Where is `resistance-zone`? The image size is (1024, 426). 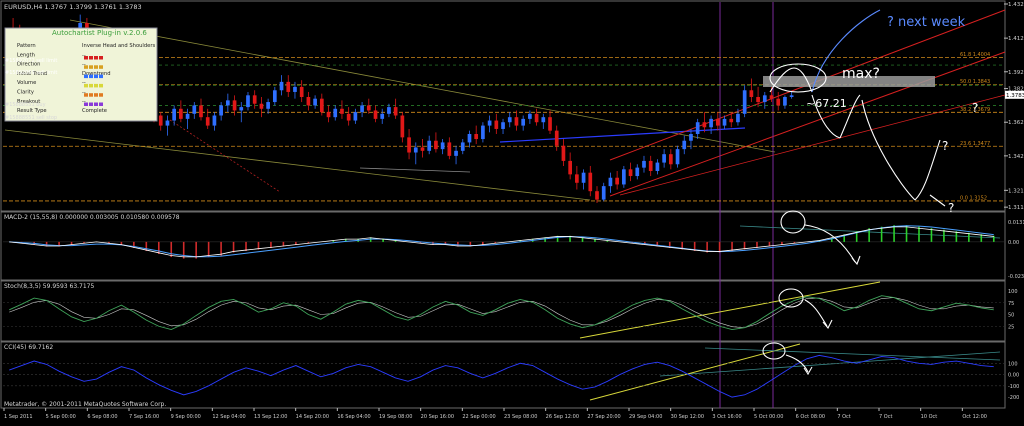
resistance-zone is located at coordinates (849, 81).